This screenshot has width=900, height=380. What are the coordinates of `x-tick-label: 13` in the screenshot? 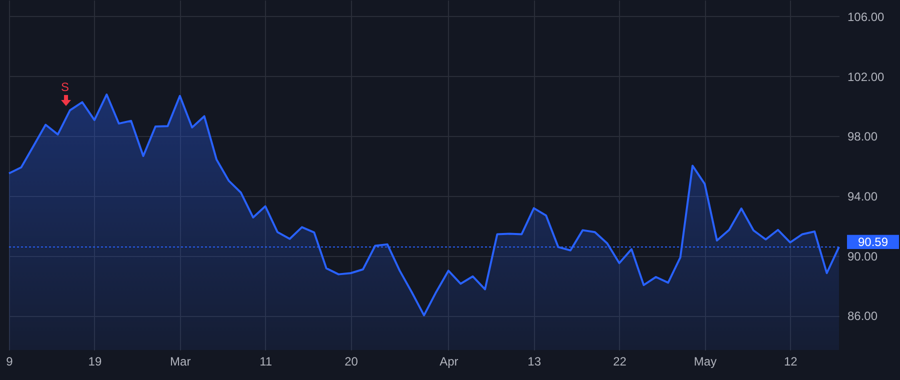 It's located at (535, 361).